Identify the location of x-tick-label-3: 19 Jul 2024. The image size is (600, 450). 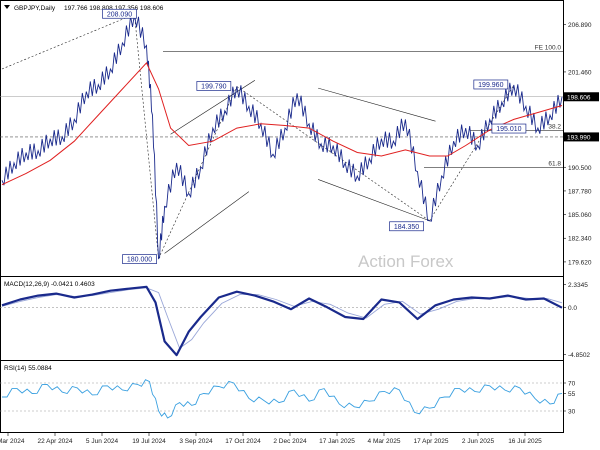
(149, 441).